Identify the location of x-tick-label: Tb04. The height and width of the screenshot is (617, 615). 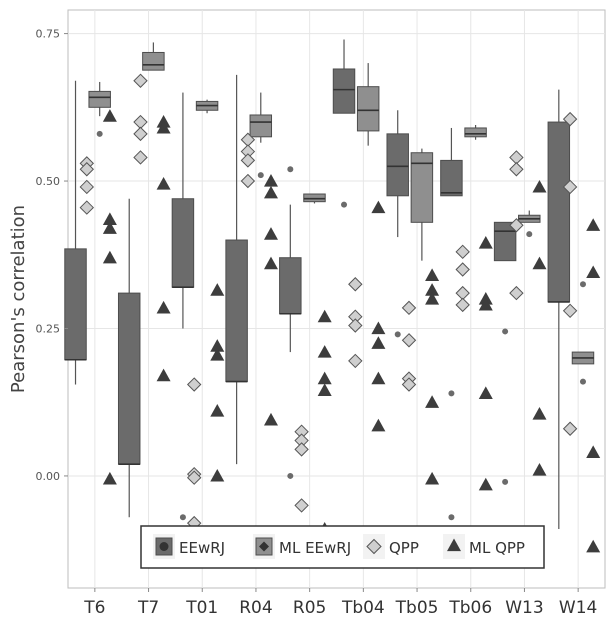
(363, 607).